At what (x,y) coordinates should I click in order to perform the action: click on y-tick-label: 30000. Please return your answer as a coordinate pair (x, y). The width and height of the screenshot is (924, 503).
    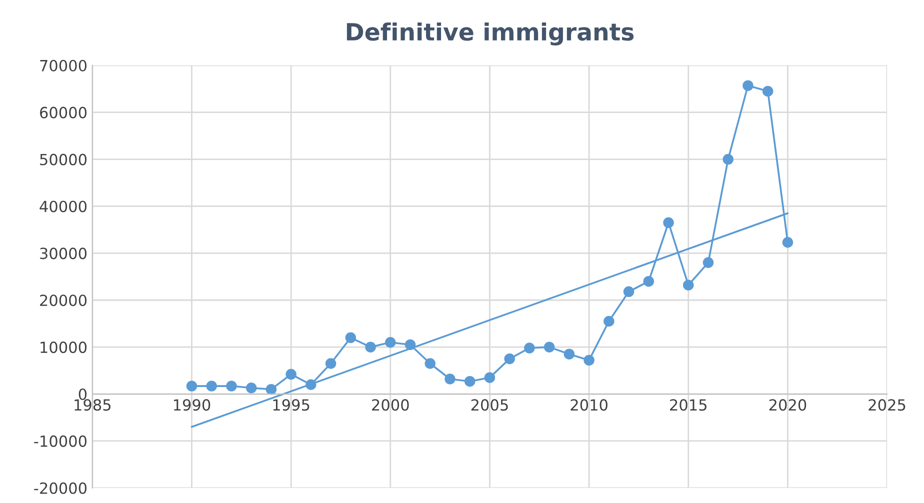
    Looking at the image, I should click on (63, 254).